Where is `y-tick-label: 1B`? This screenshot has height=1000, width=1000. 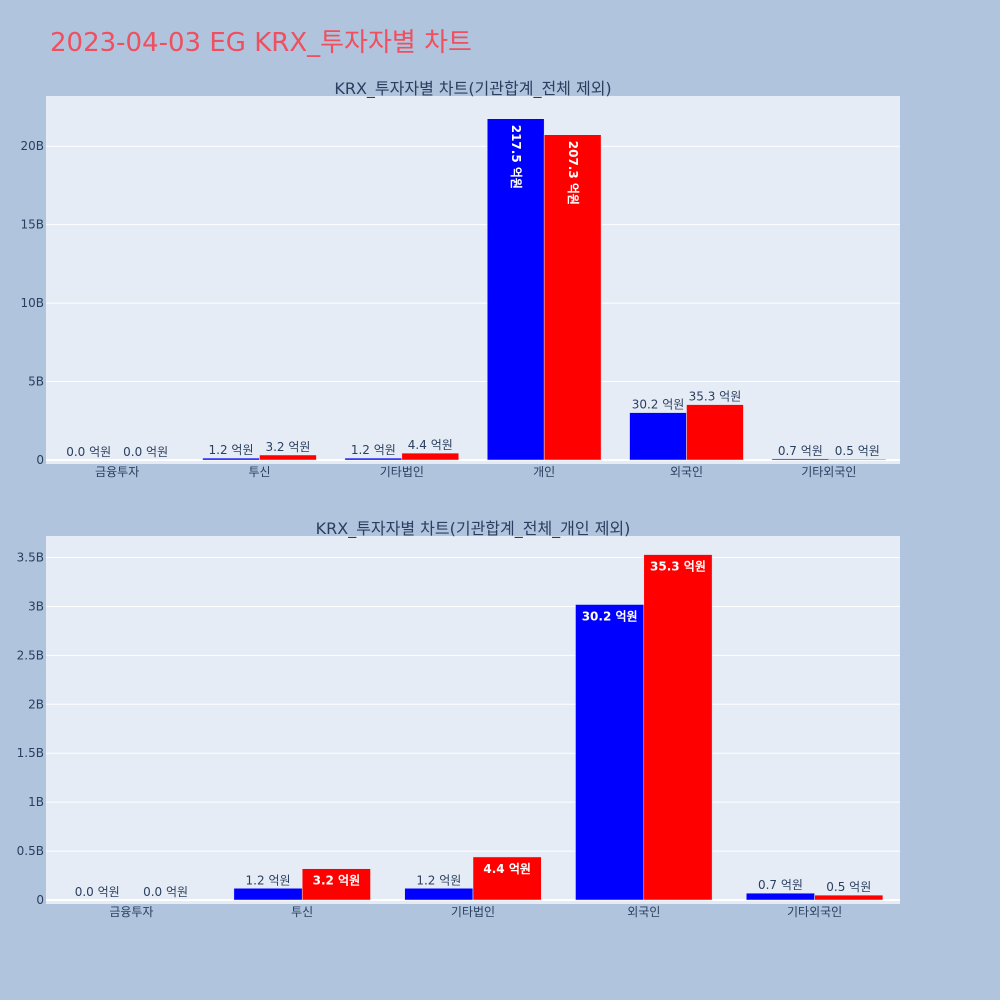 y-tick-label: 1B is located at coordinates (36, 802).